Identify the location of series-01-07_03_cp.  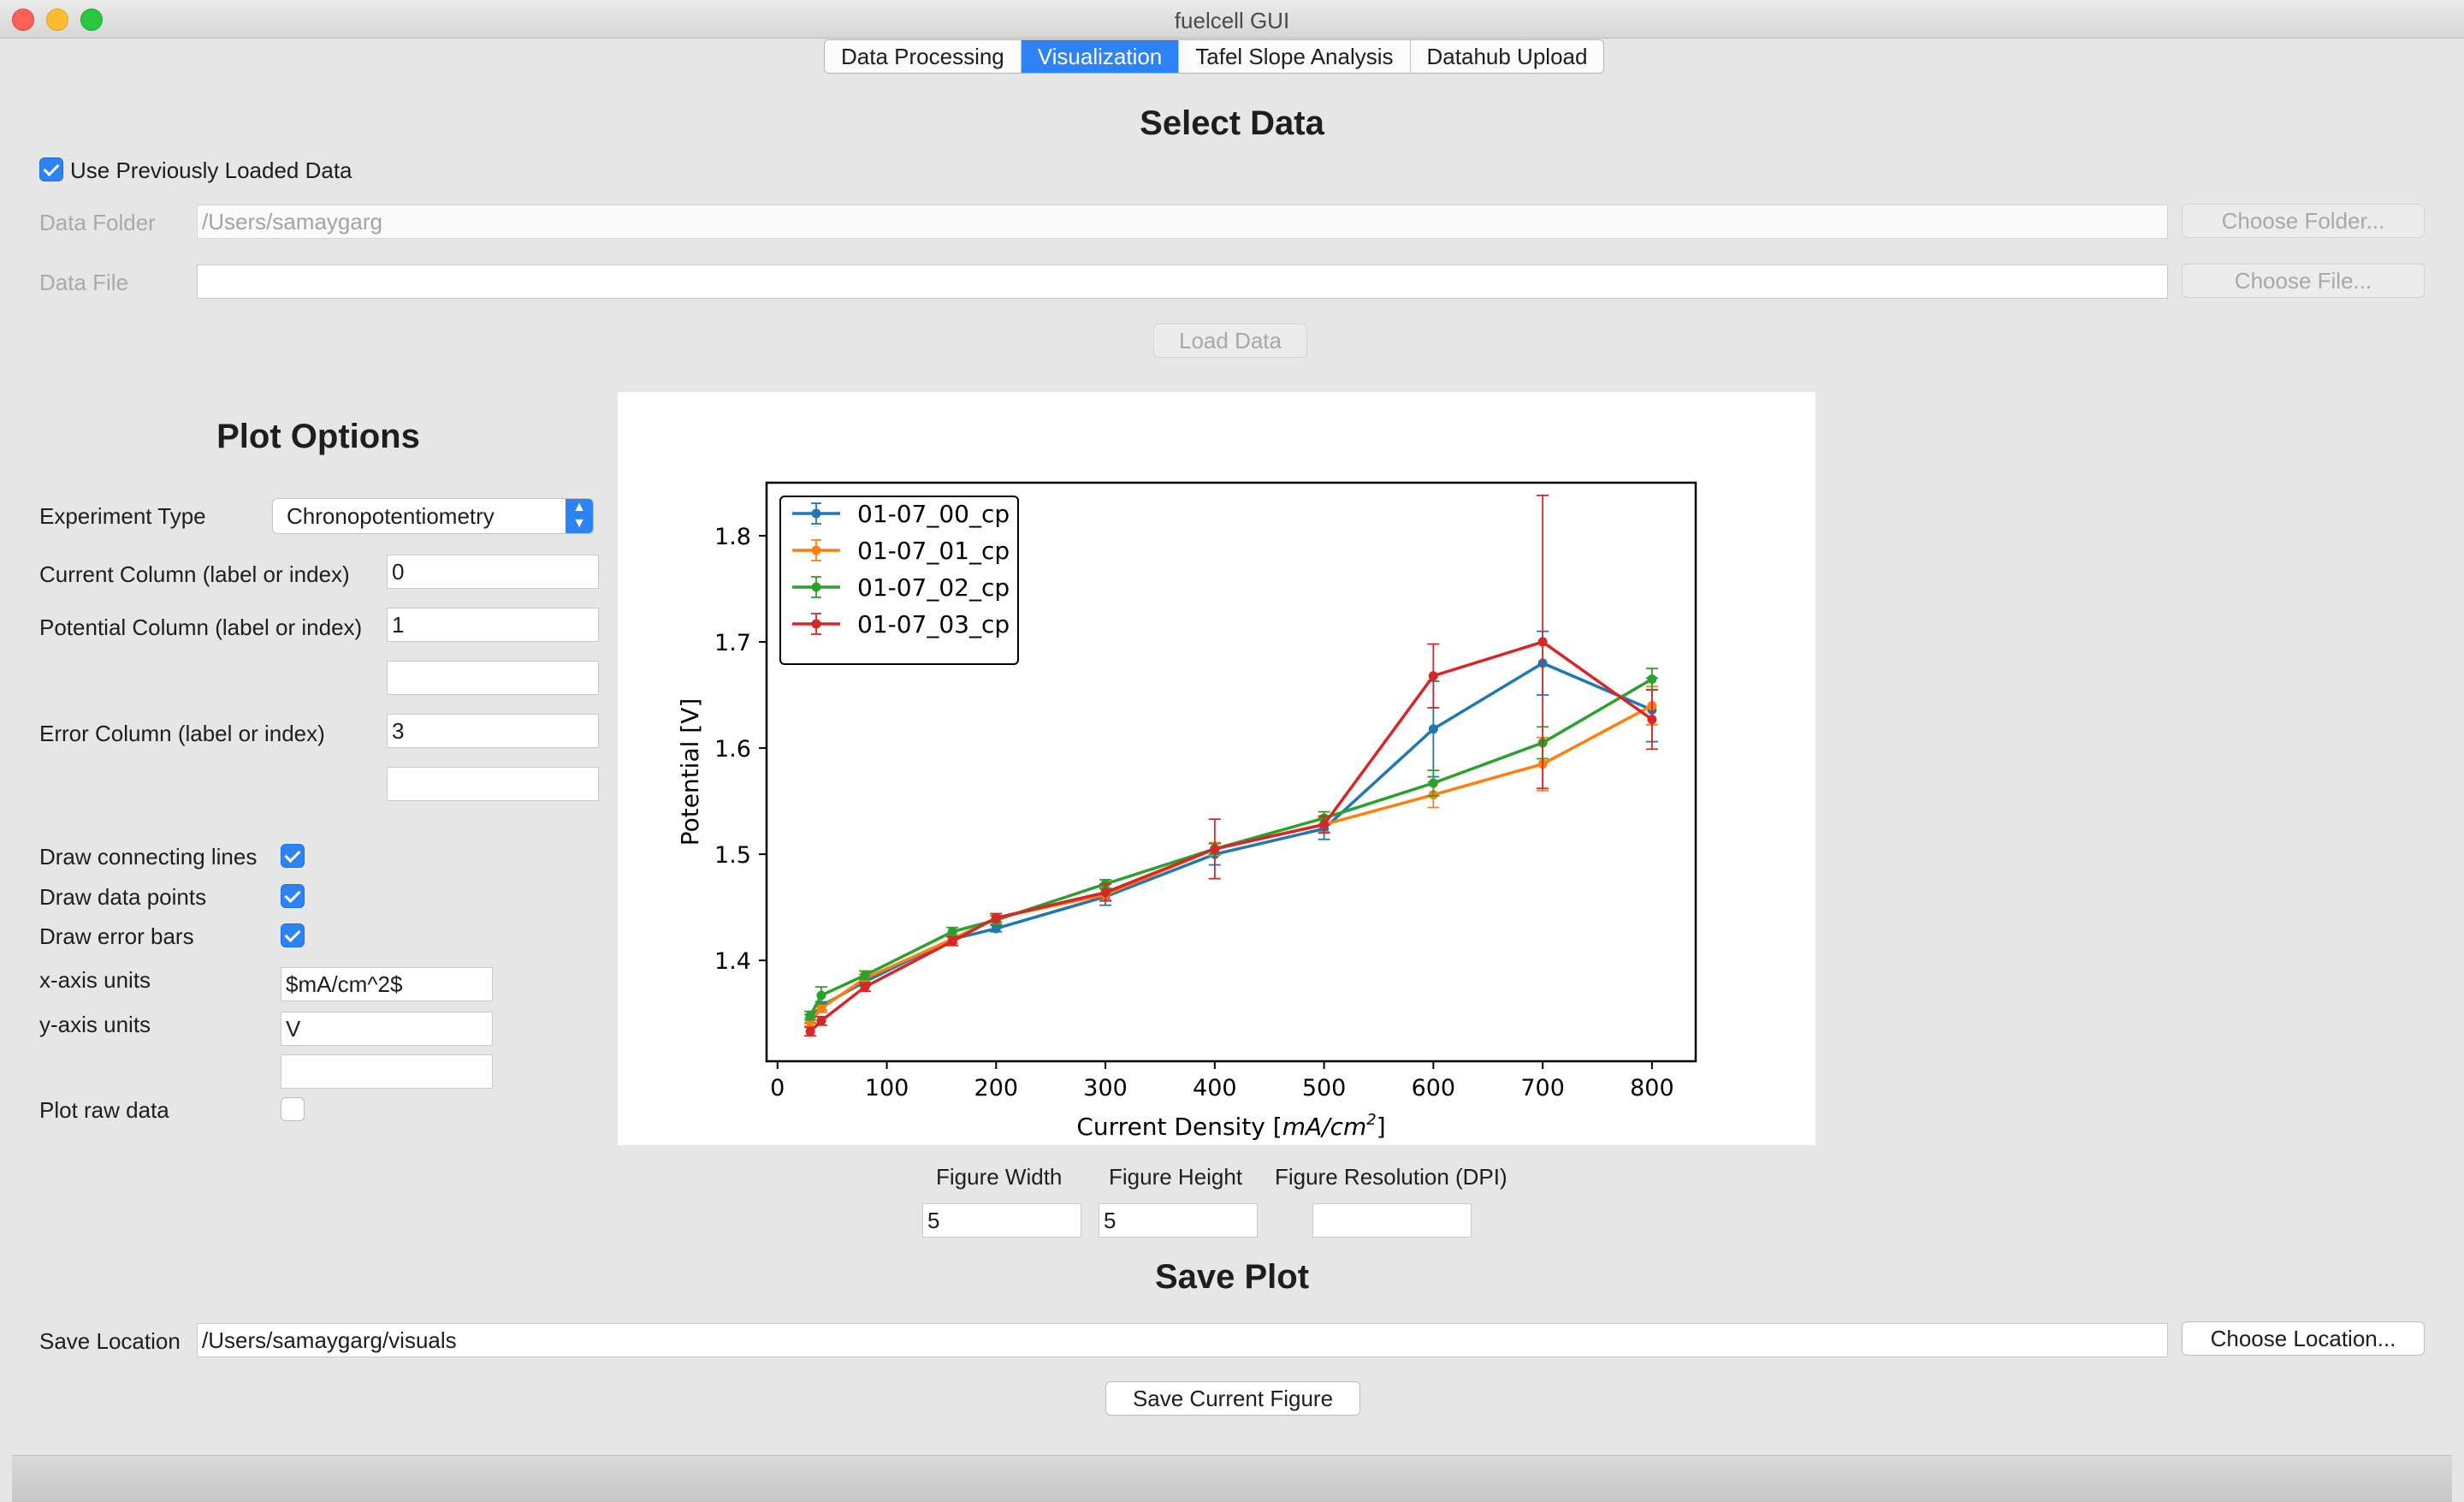
(1231, 765).